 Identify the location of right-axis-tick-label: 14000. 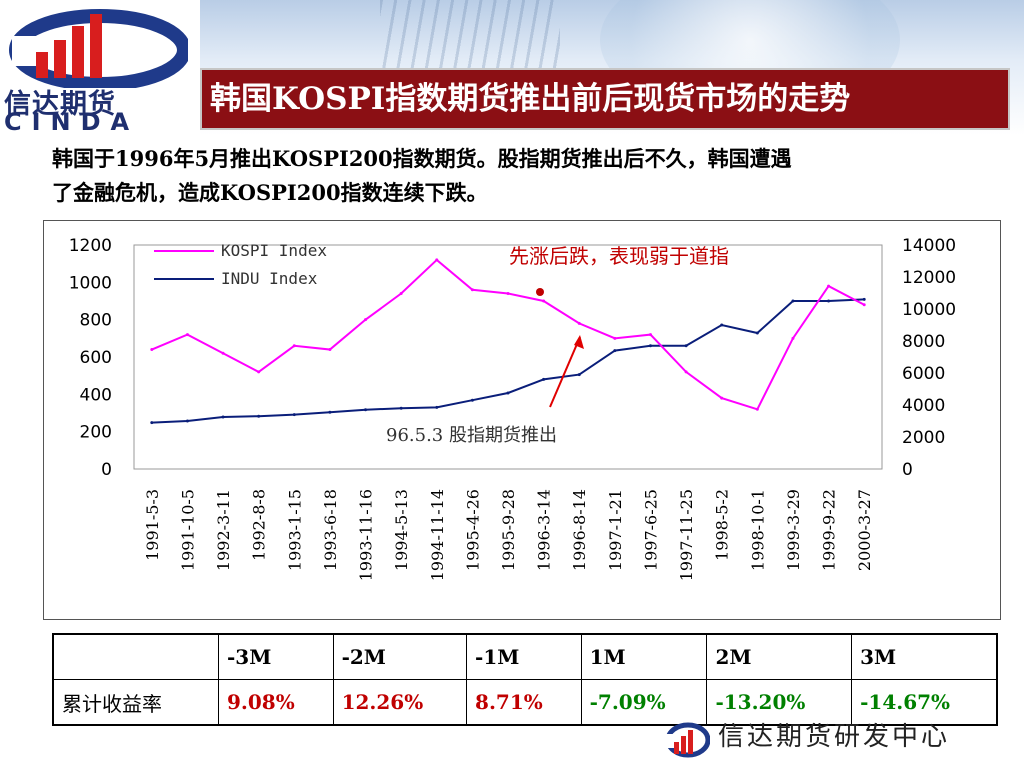
(929, 246).